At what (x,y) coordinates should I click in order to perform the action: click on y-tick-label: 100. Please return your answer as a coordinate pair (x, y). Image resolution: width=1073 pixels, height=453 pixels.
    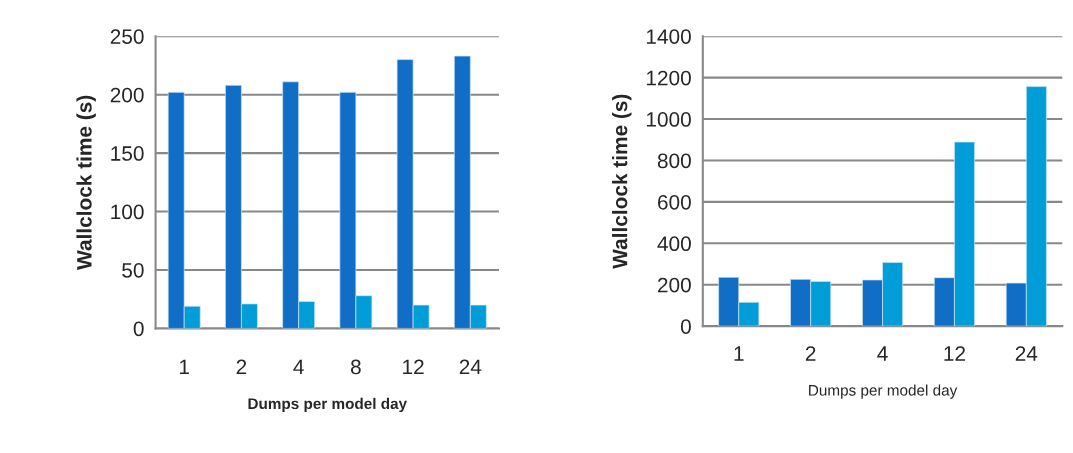
    Looking at the image, I should click on (127, 212).